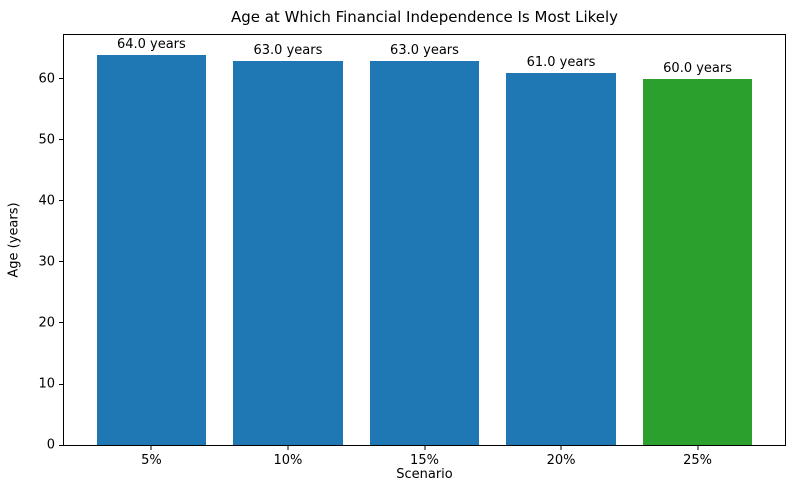 Image resolution: width=800 pixels, height=500 pixels. What do you see at coordinates (151, 460) in the screenshot?
I see `x-tick-label: 5%` at bounding box center [151, 460].